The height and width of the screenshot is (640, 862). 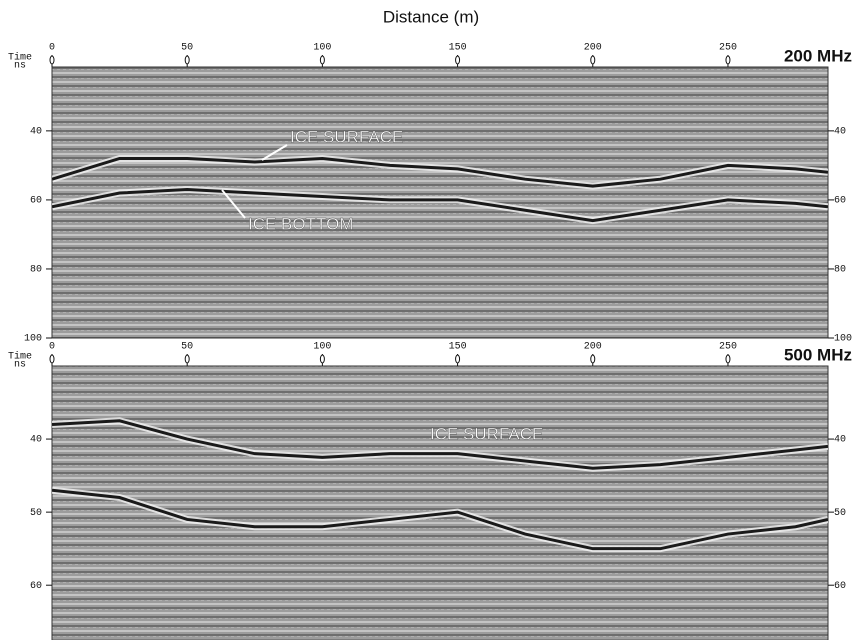 What do you see at coordinates (300, 223) in the screenshot?
I see `annotation: ICE BOTTOM` at bounding box center [300, 223].